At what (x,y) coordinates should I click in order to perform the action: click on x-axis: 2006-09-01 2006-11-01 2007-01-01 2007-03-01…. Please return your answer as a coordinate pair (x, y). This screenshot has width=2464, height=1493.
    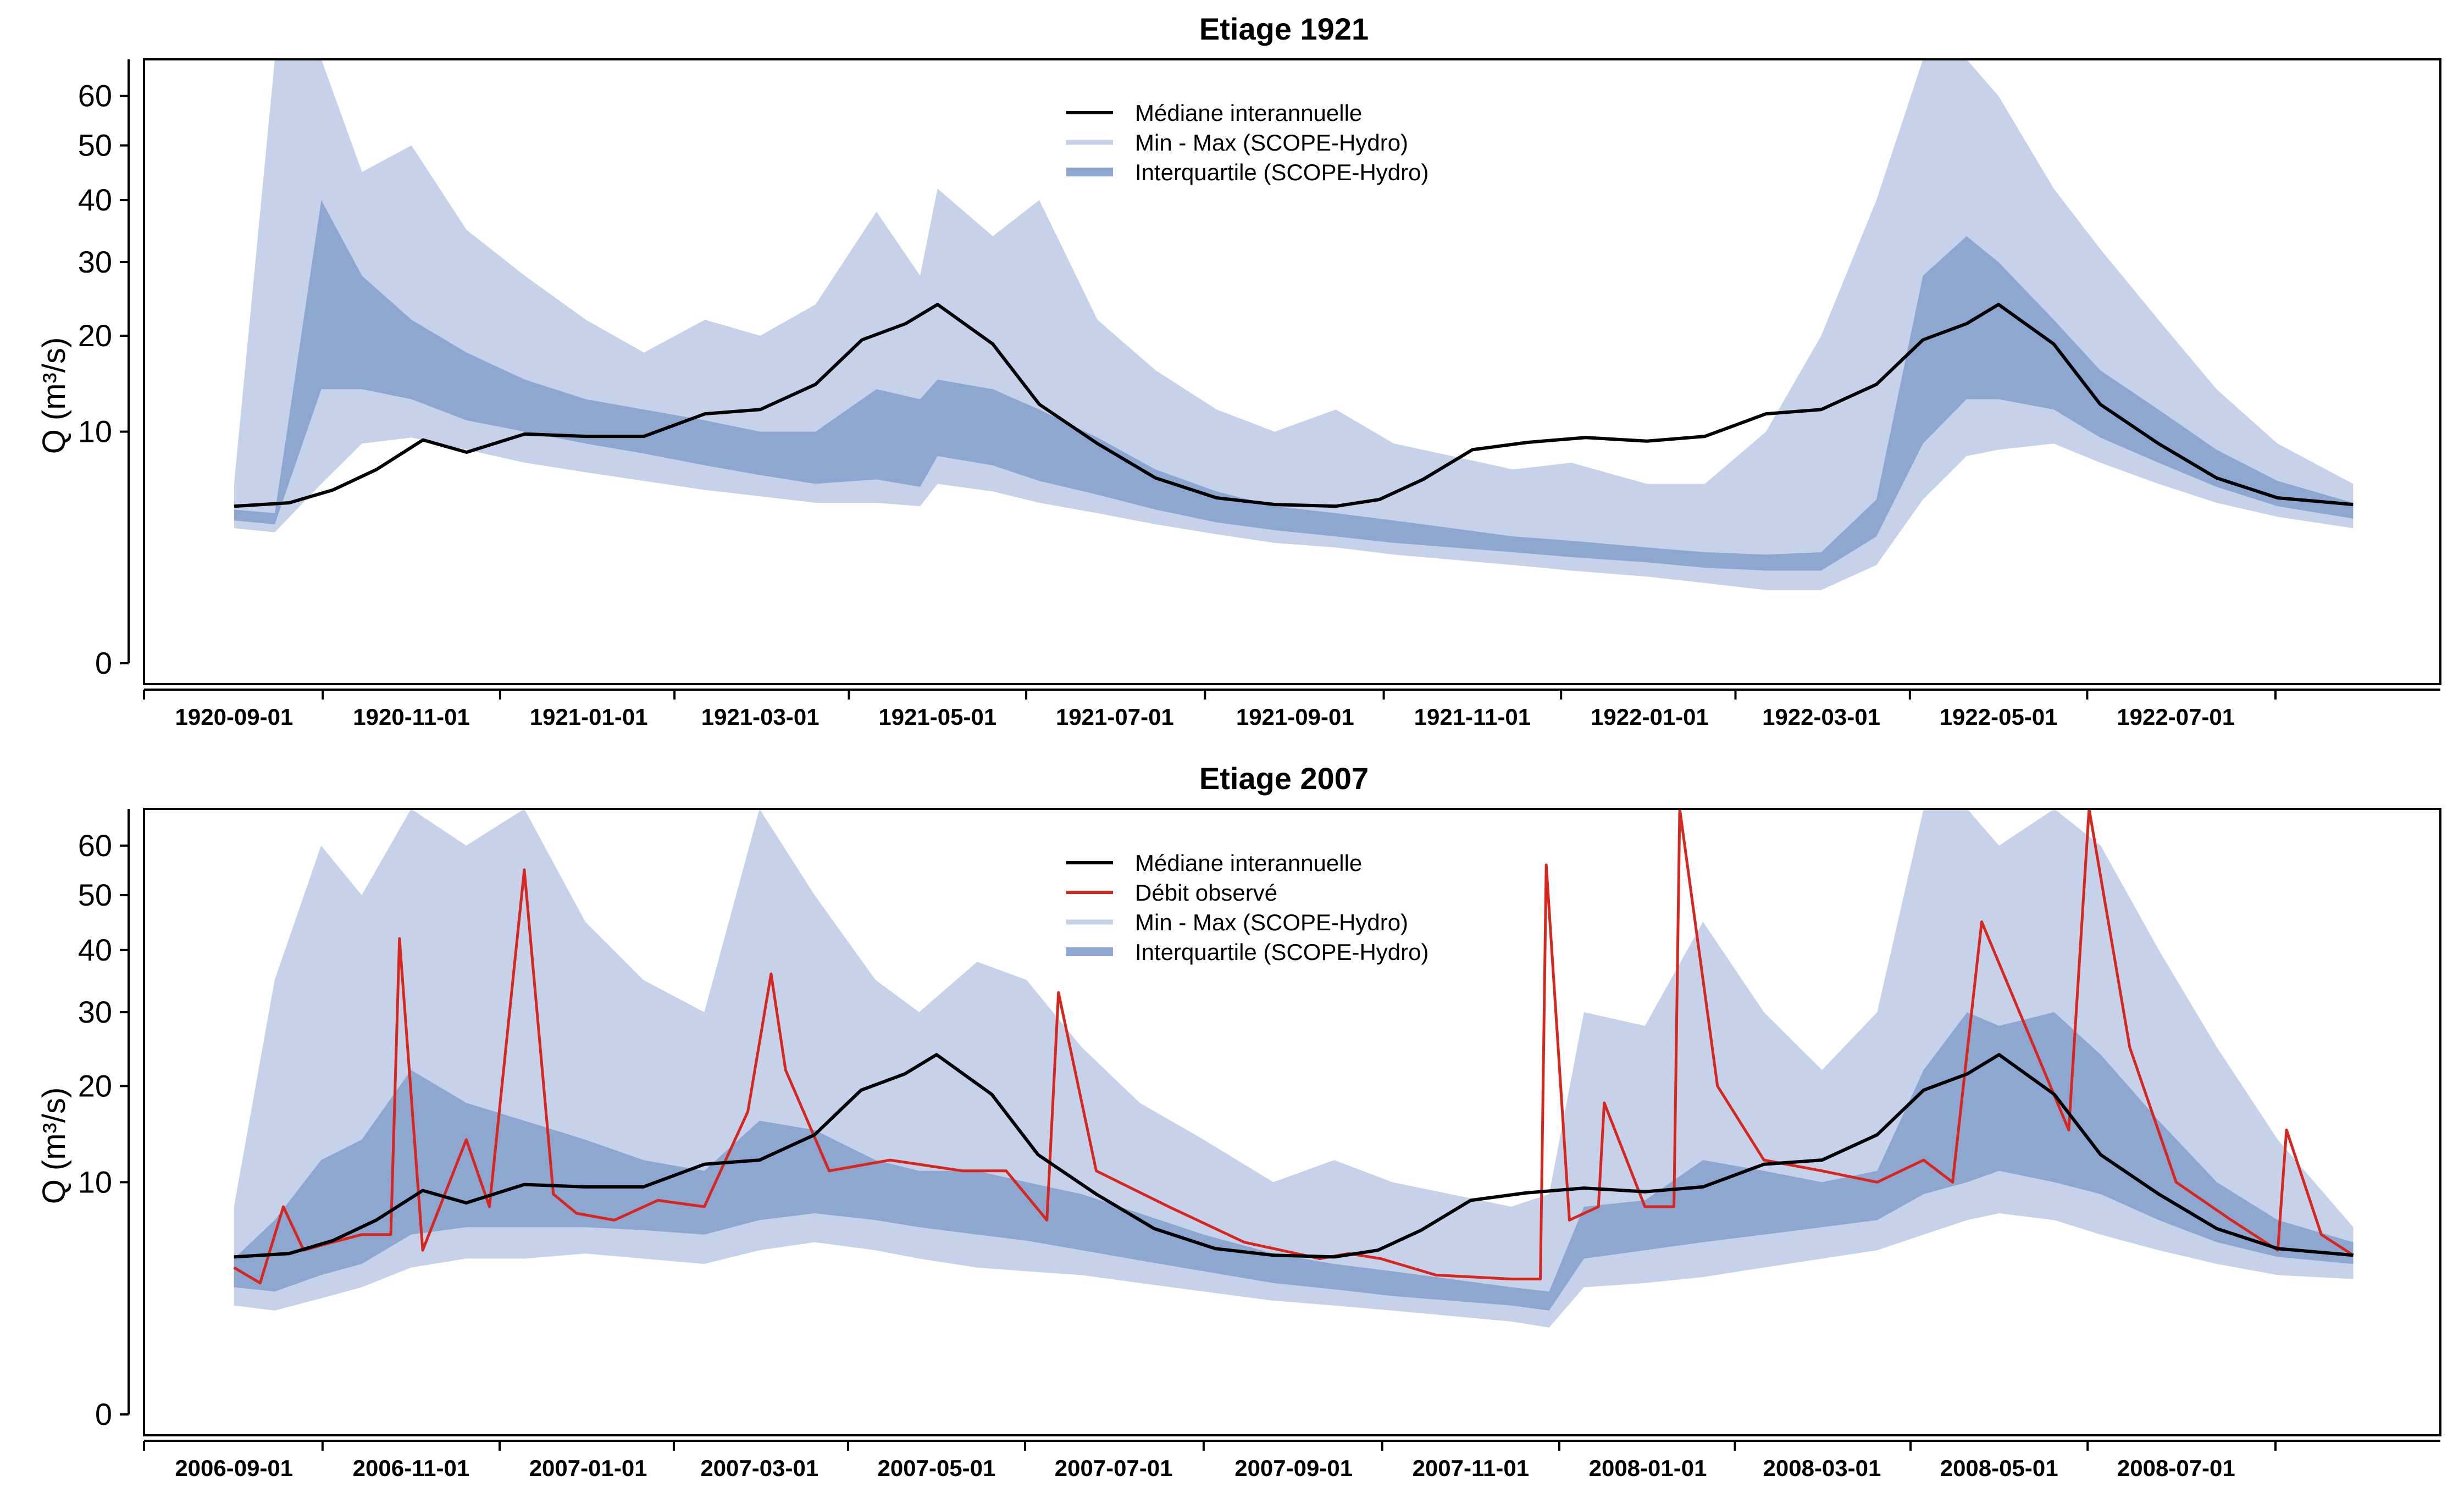
    Looking at the image, I should click on (1291, 1460).